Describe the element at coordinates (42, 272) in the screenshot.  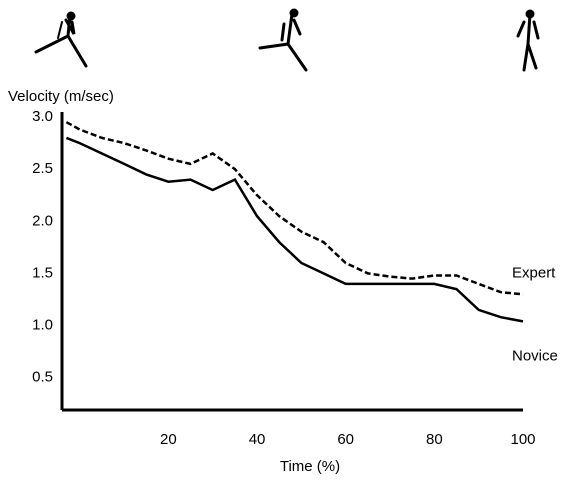
I see `y-tick-label: 1.5` at that location.